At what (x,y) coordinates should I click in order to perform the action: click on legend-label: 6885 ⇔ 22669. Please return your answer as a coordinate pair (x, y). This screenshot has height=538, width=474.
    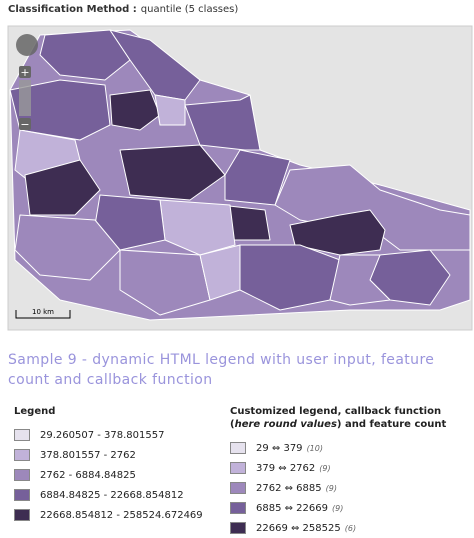
    Looking at the image, I should click on (292, 508).